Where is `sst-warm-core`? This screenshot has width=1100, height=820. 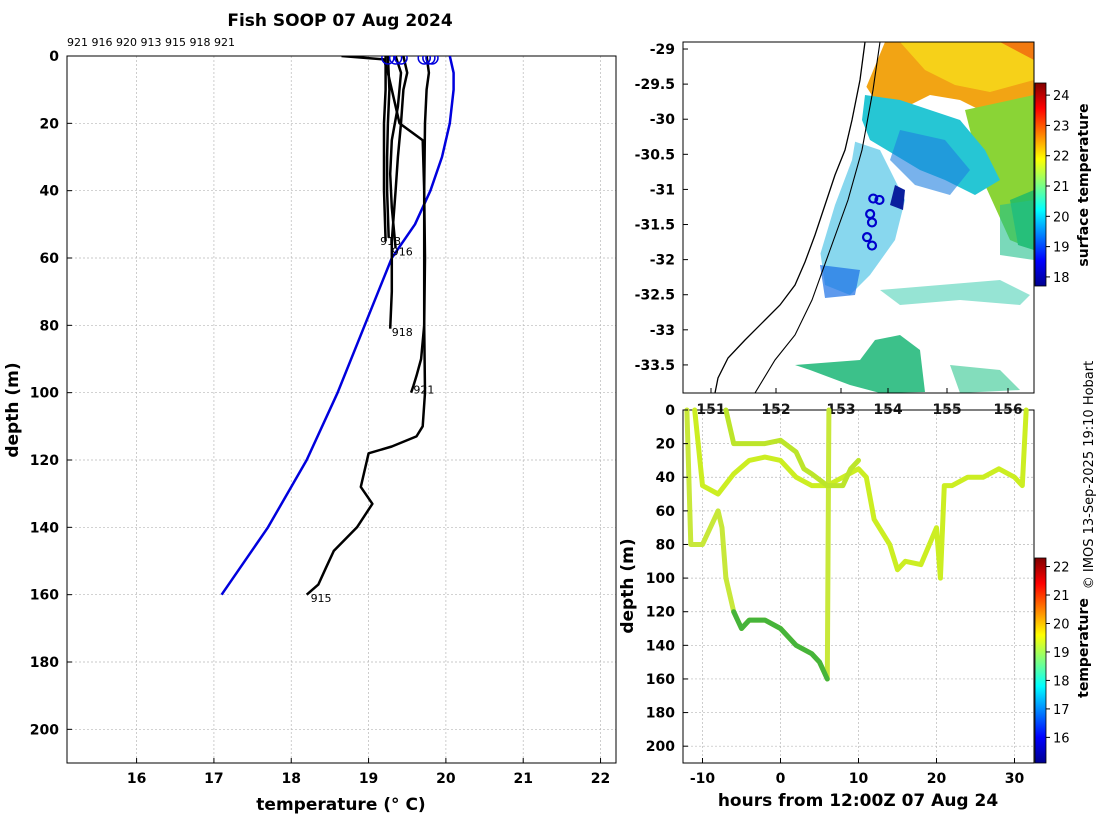 sst-warm-core is located at coordinates (967, 67).